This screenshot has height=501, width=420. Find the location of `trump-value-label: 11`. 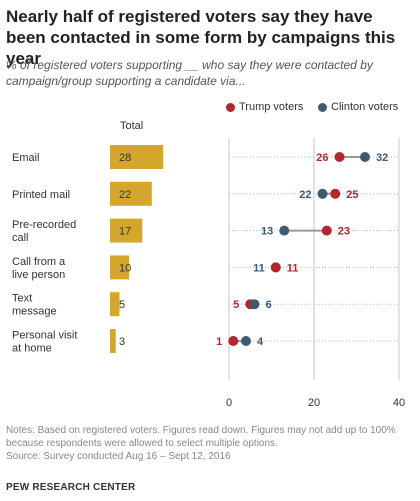

trump-value-label: 11 is located at coordinates (293, 268).